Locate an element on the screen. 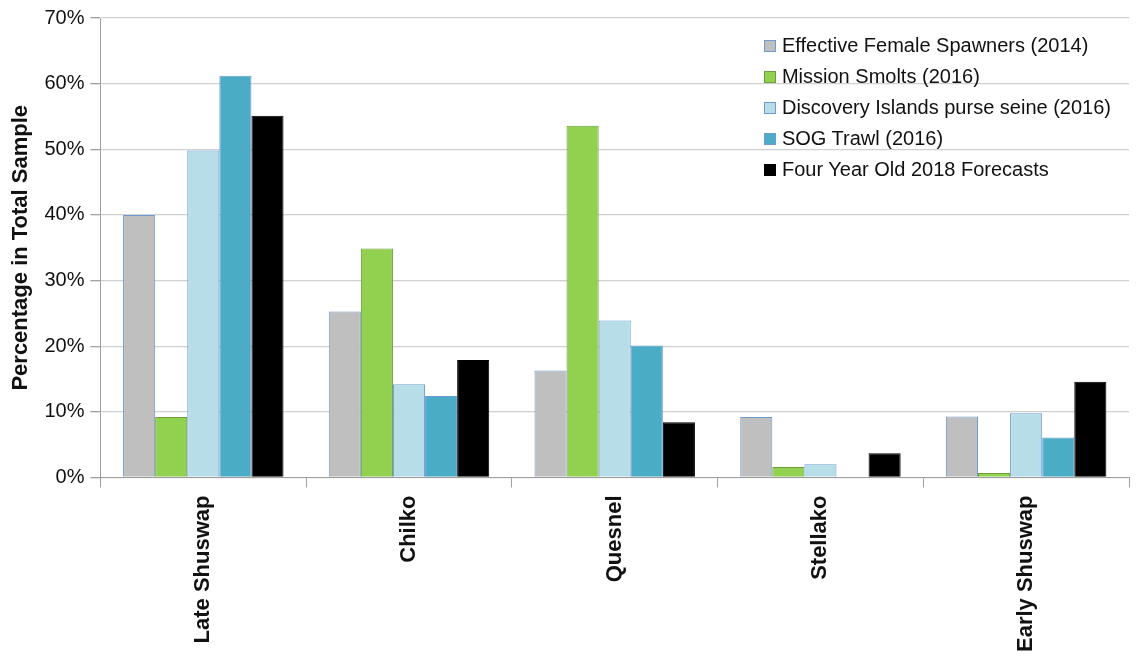 The image size is (1141, 664). legend-label: Four Year Old 2018 Forecasts is located at coordinates (915, 169).